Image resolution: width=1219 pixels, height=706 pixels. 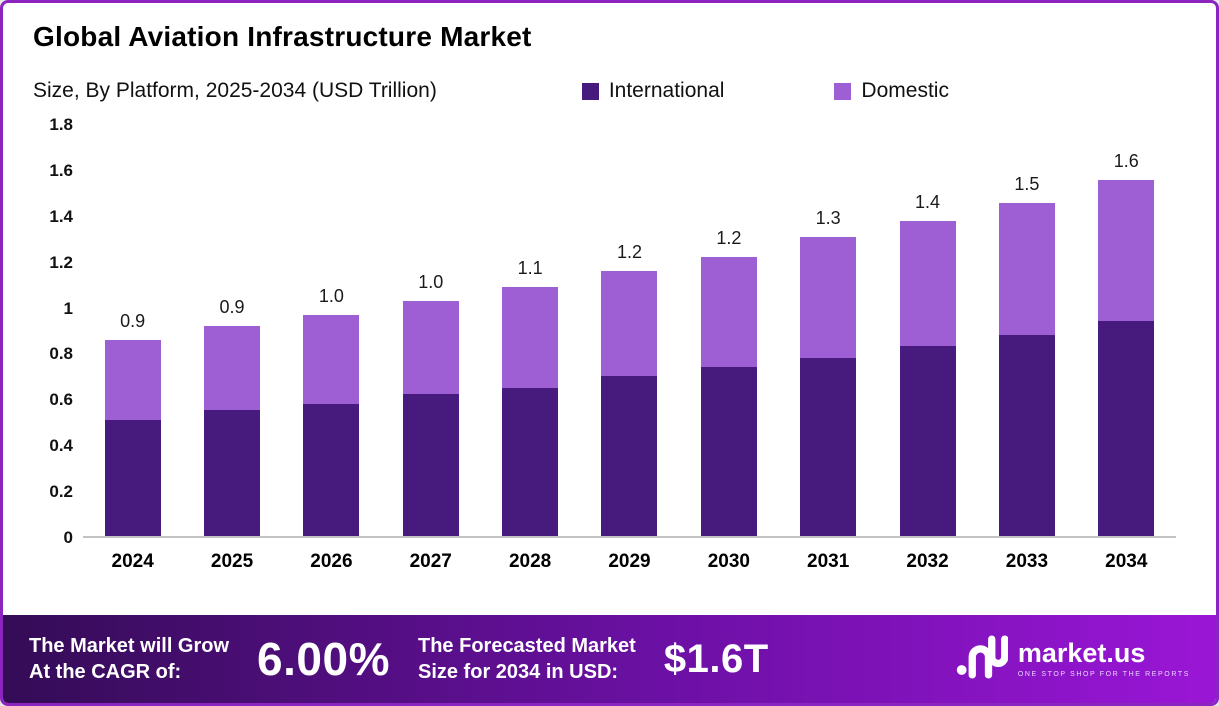 What do you see at coordinates (828, 561) in the screenshot?
I see `x-tick-label: 2031` at bounding box center [828, 561].